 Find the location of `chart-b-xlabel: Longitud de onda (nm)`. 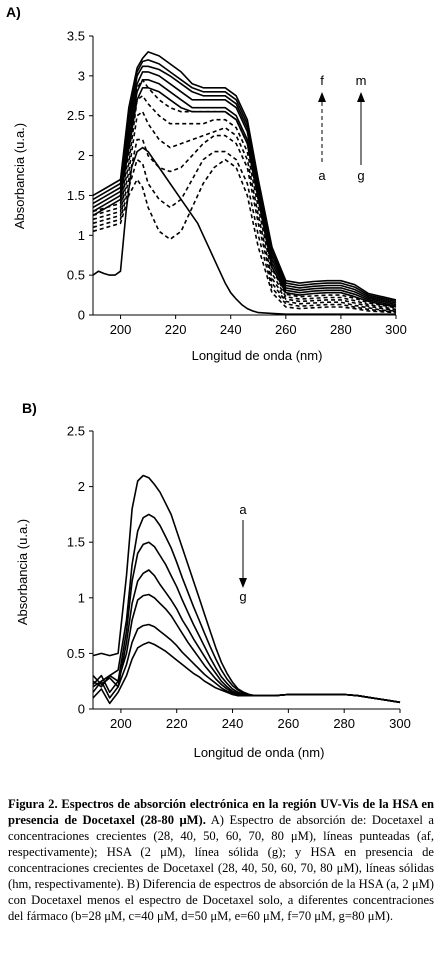

chart-b-xlabel: Longitud de onda (nm) is located at coordinates (259, 752).